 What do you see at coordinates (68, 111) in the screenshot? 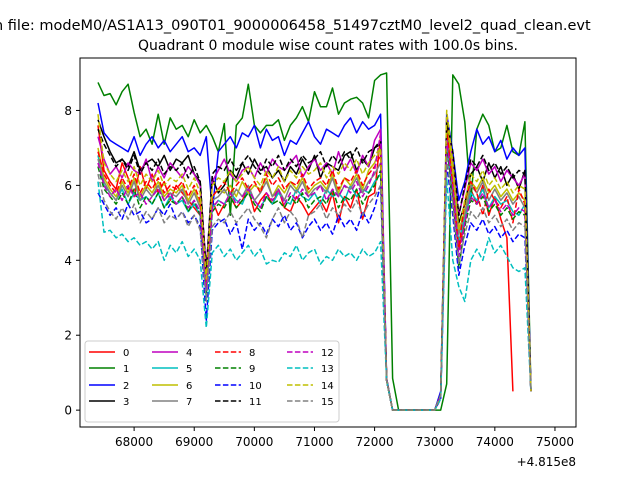
I see `y-tick-label: 8` at bounding box center [68, 111].